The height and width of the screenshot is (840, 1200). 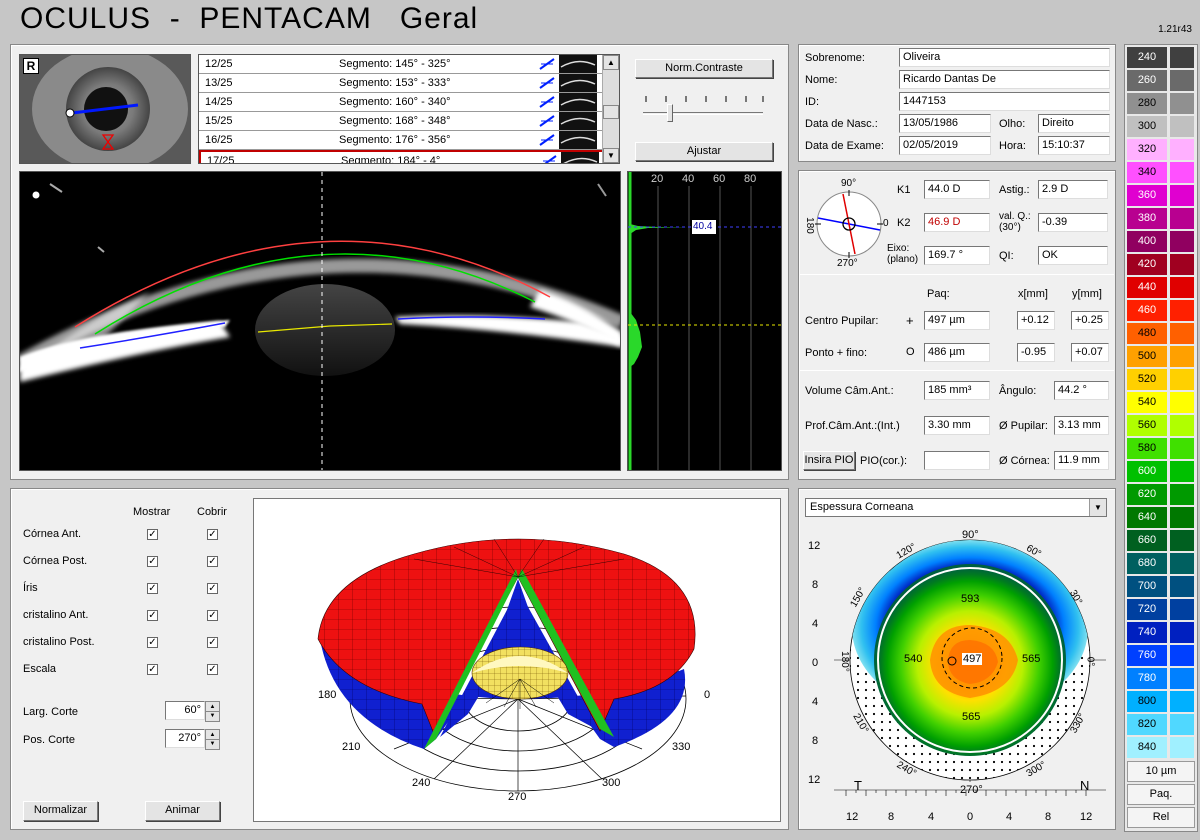 What do you see at coordinates (549, 158) in the screenshot?
I see `scan-direction-icon` at bounding box center [549, 158].